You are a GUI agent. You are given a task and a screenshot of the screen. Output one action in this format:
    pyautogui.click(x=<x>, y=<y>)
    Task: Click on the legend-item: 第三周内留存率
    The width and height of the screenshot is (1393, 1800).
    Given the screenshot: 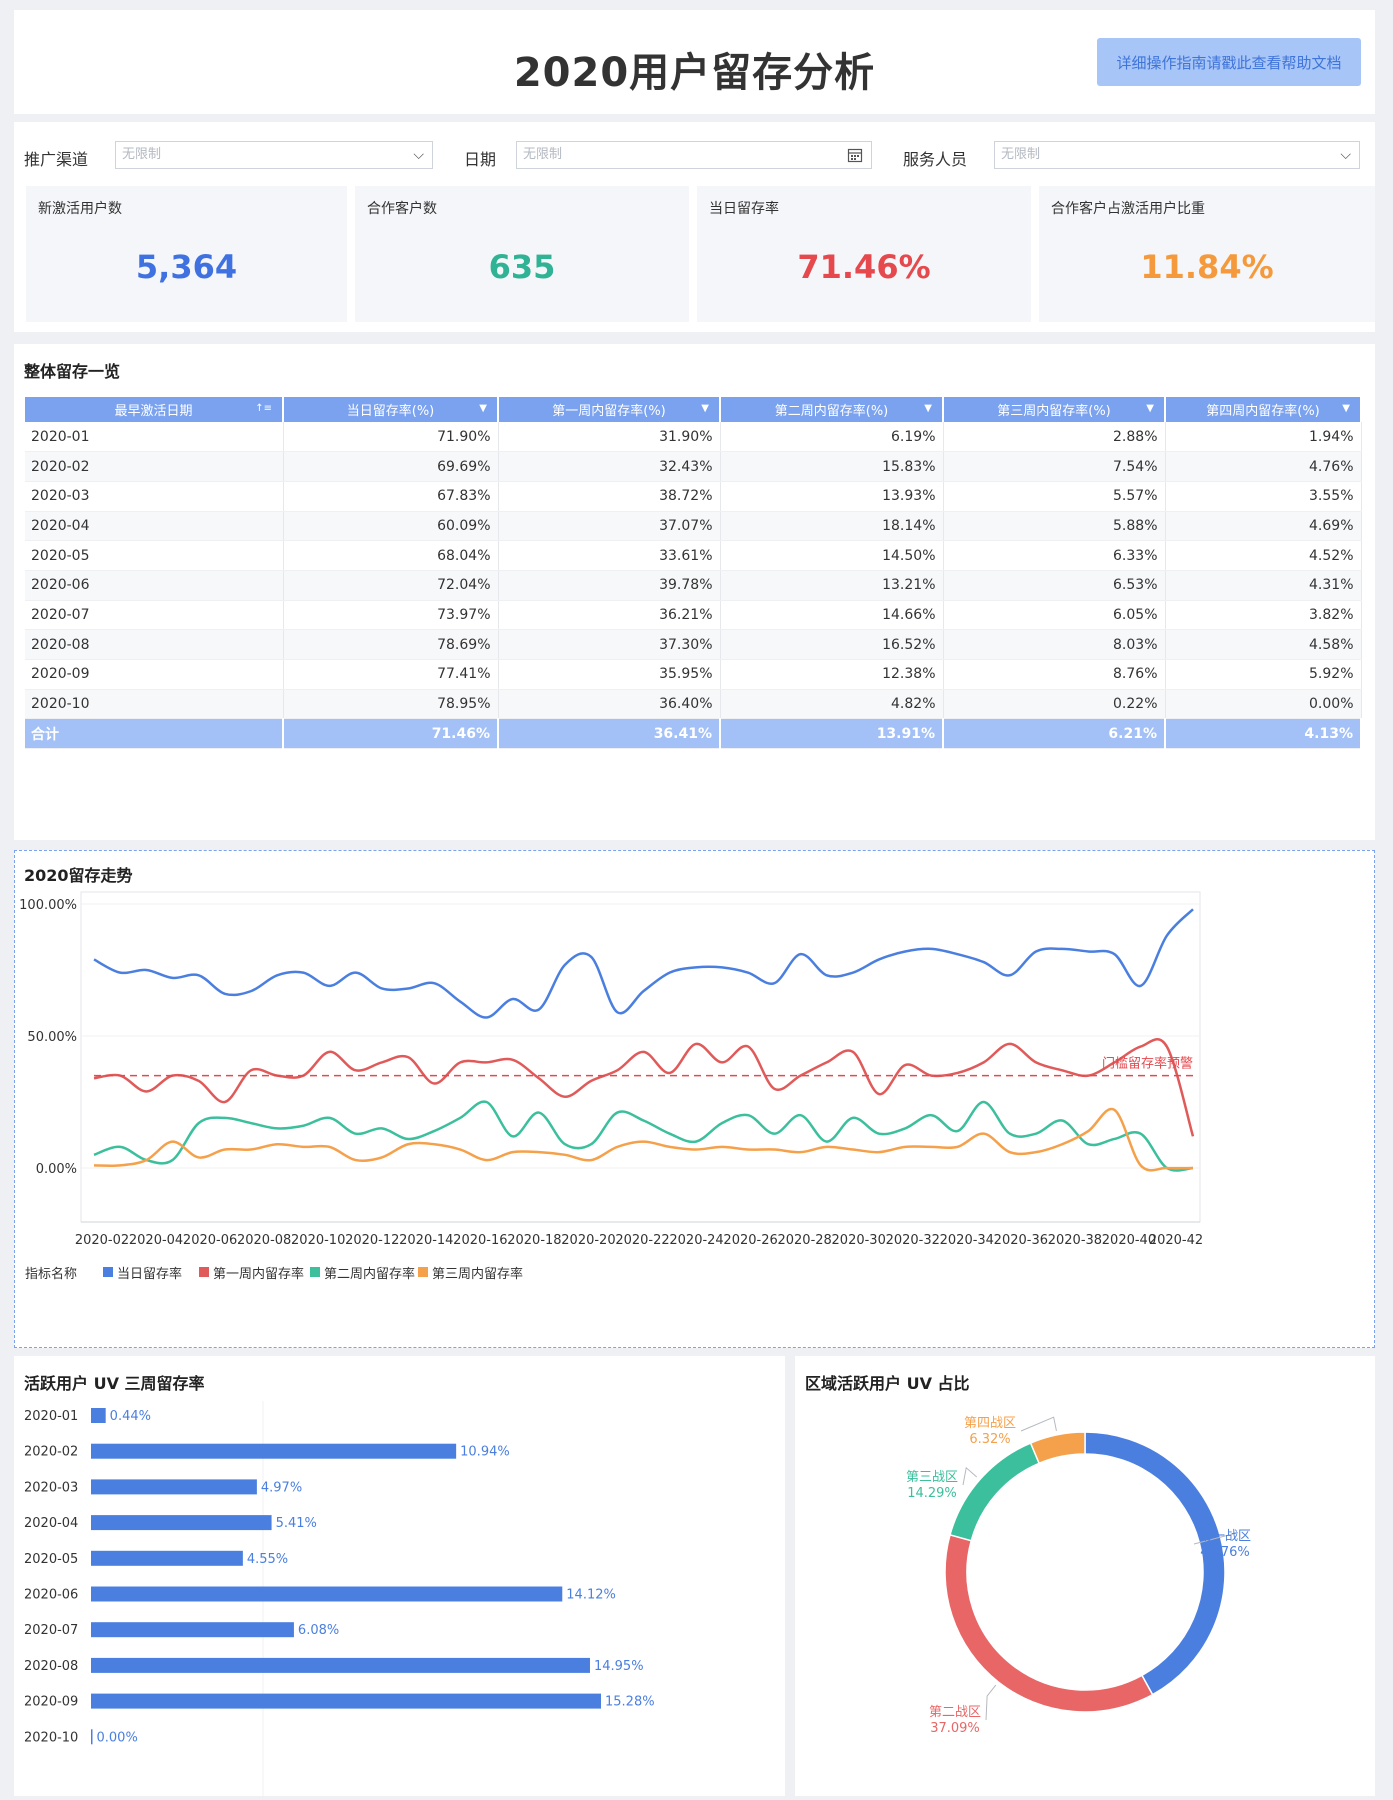 What is the action you would take?
    pyautogui.click(x=477, y=1274)
    